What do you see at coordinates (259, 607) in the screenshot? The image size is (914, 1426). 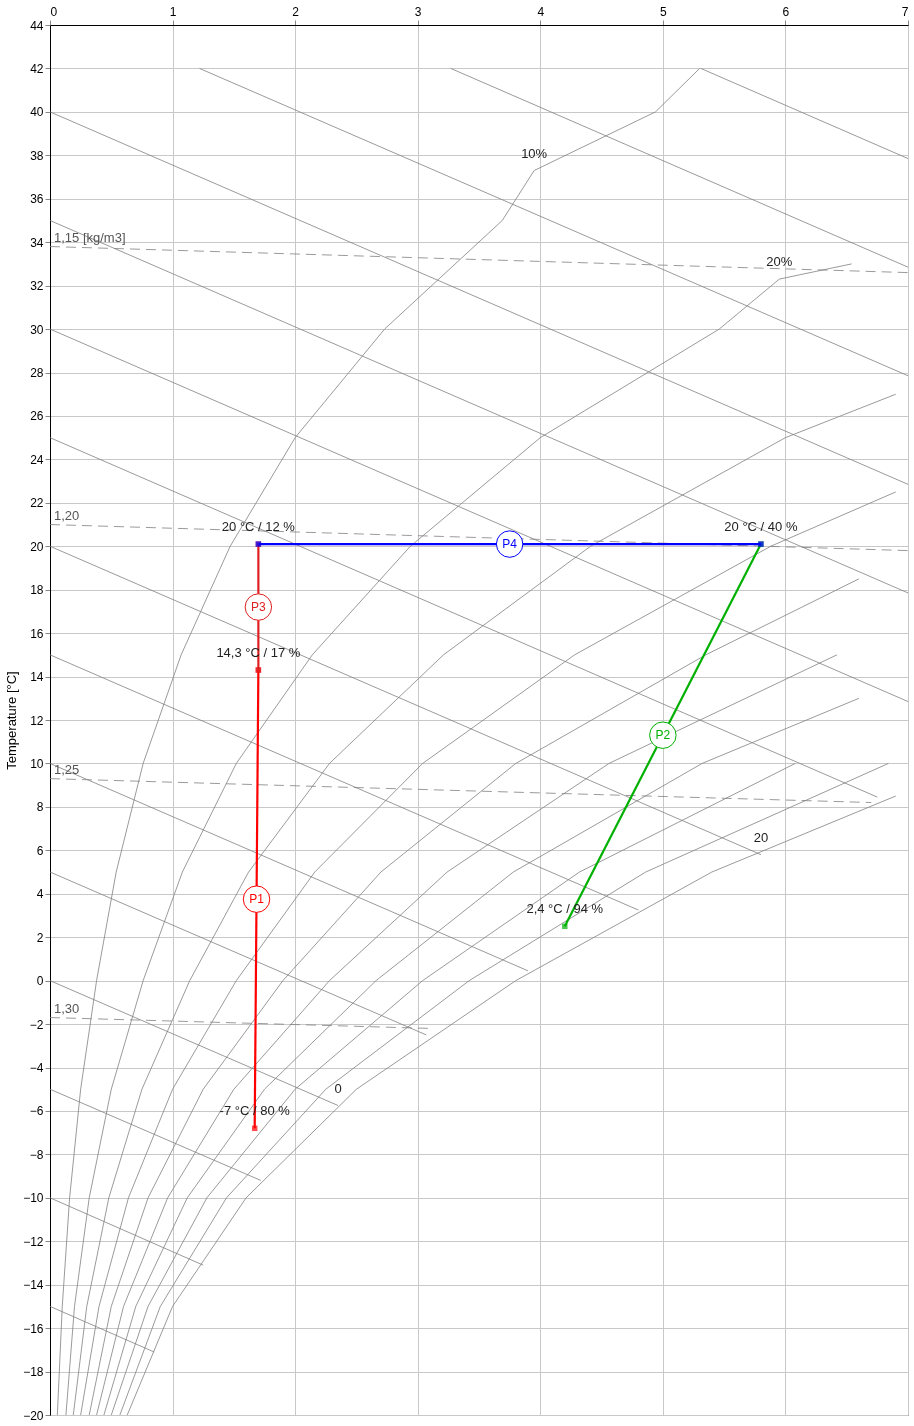 I see `series-label: P3` at bounding box center [259, 607].